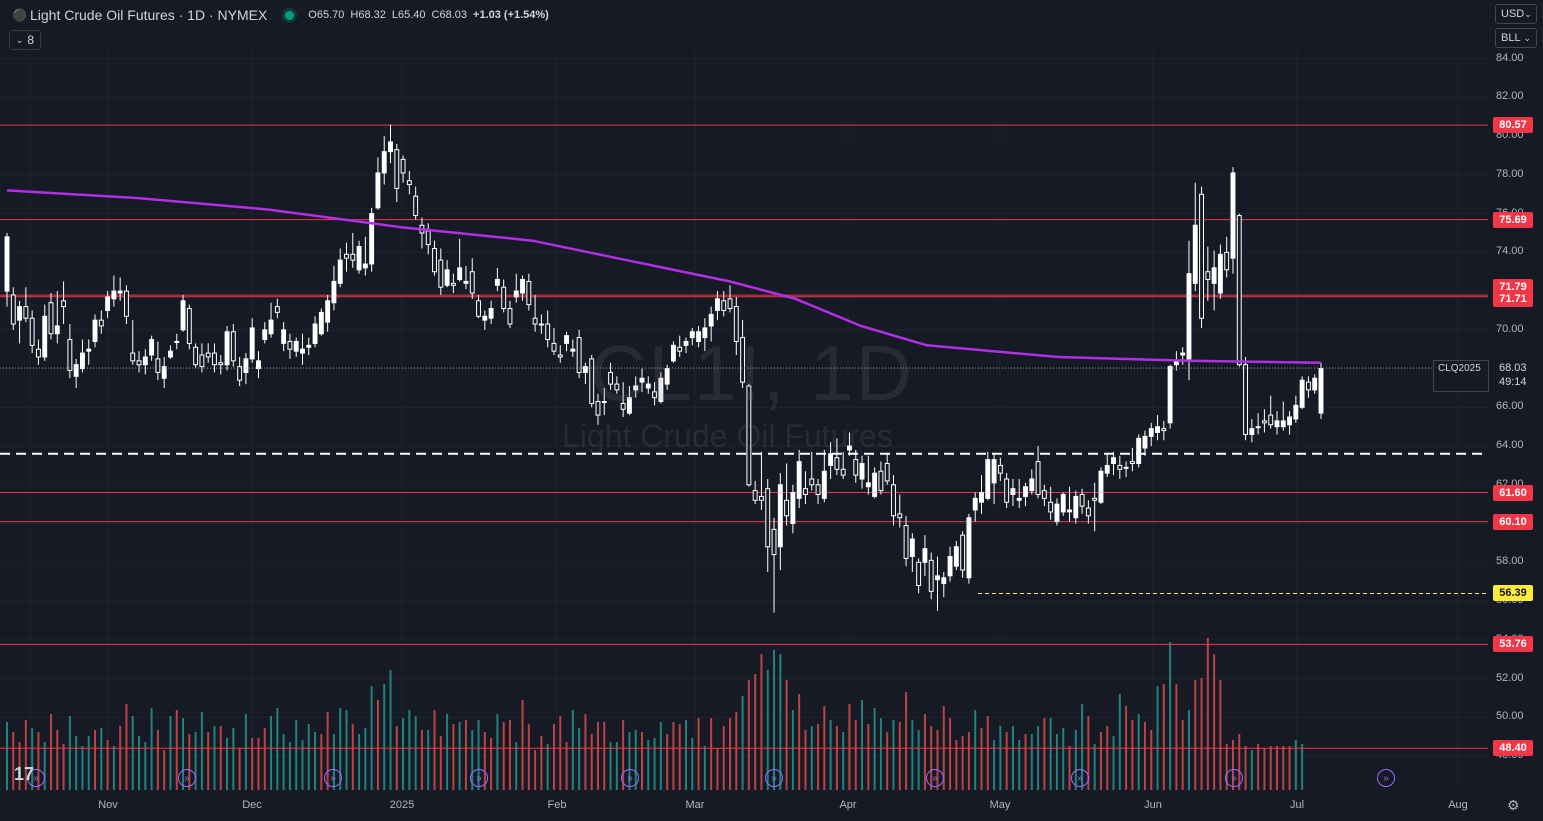 Image resolution: width=1543 pixels, height=821 pixels. What do you see at coordinates (1516, 14) in the screenshot?
I see `currency-select: USD ⌄` at bounding box center [1516, 14].